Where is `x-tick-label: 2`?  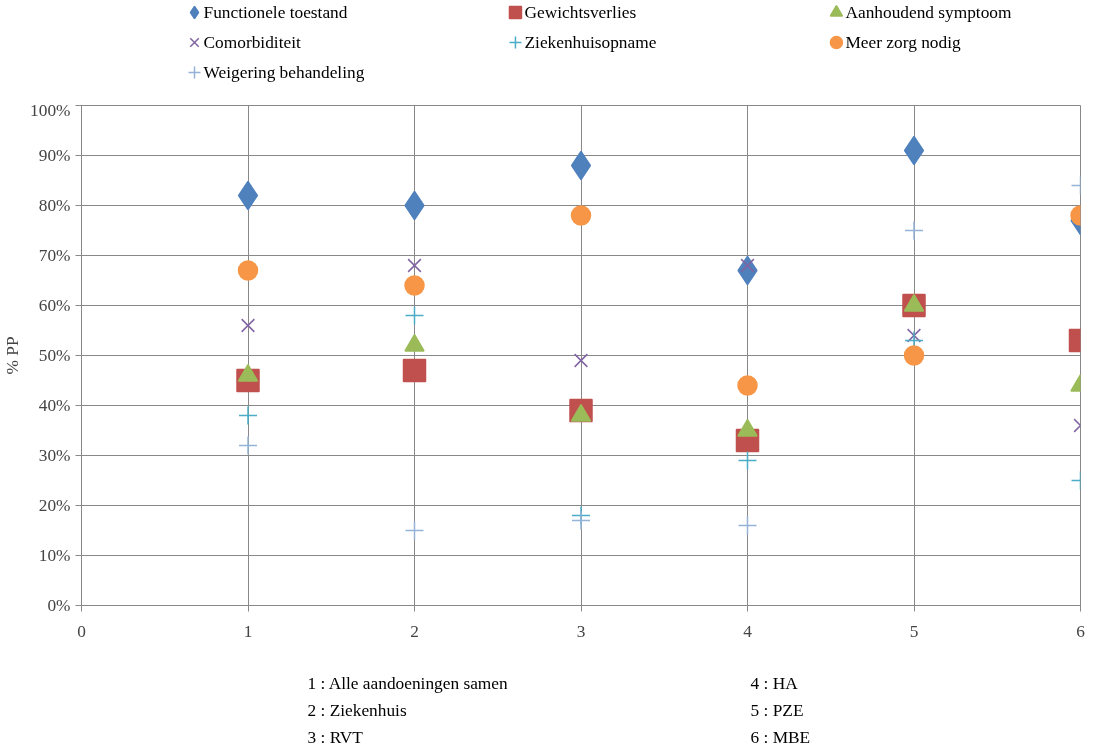
x-tick-label: 2 is located at coordinates (414, 631).